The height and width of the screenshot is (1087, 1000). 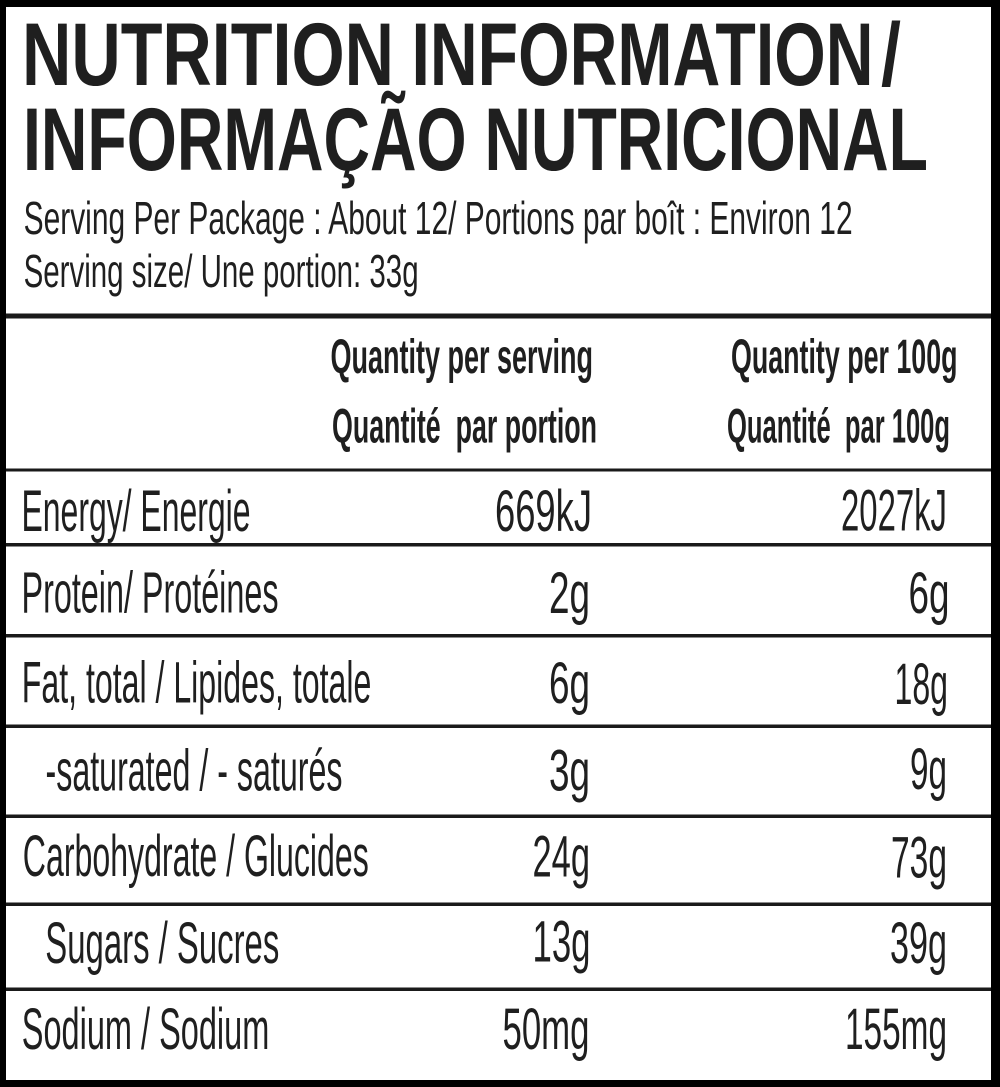 What do you see at coordinates (543, 511) in the screenshot?
I see `svg-text: 669kJ` at bounding box center [543, 511].